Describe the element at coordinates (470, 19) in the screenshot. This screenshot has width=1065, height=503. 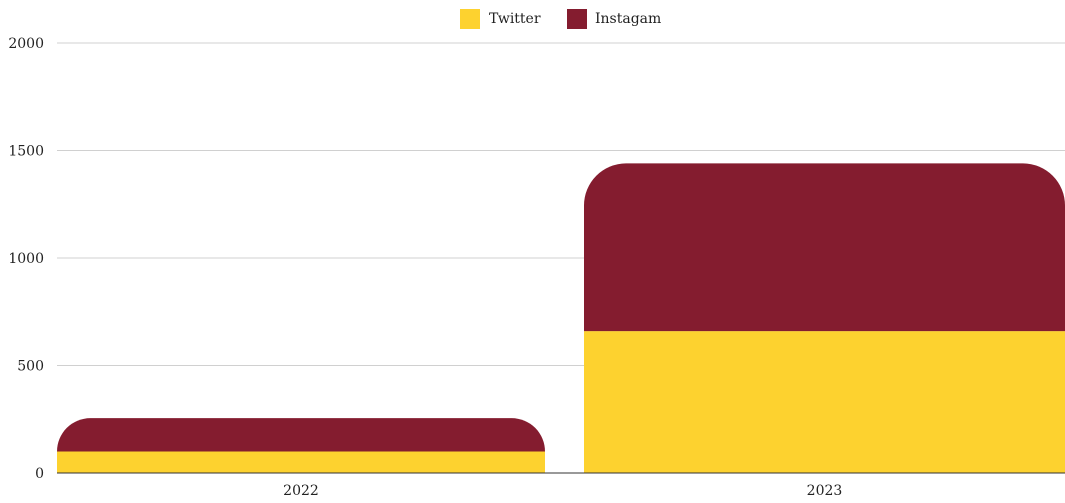
I see `legend-swatch-twitter` at that location.